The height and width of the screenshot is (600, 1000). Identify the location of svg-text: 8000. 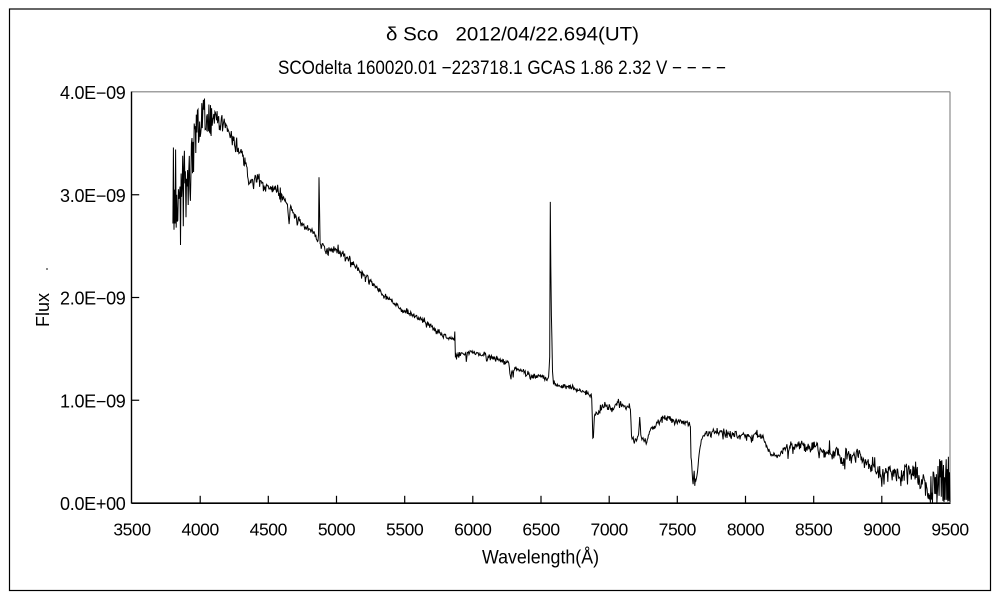
(746, 530).